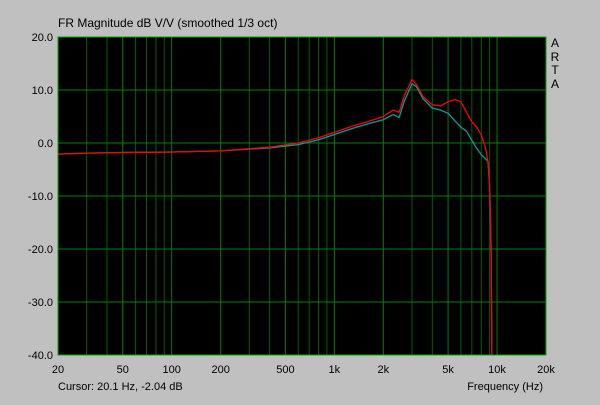 Image resolution: width=600 pixels, height=405 pixels. What do you see at coordinates (45, 144) in the screenshot?
I see `y-tick-label: 0.0` at bounding box center [45, 144].